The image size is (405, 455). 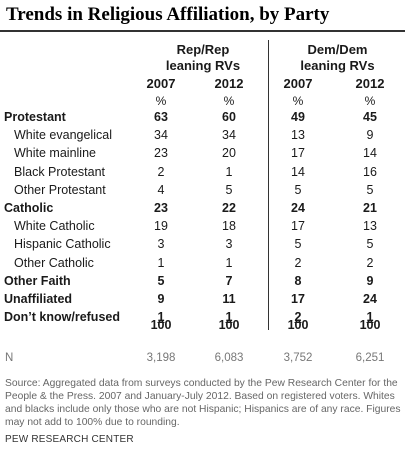 What do you see at coordinates (202, 192) in the screenshot?
I see `table-row: Other Protestant 4 5 5 5` at bounding box center [202, 192].